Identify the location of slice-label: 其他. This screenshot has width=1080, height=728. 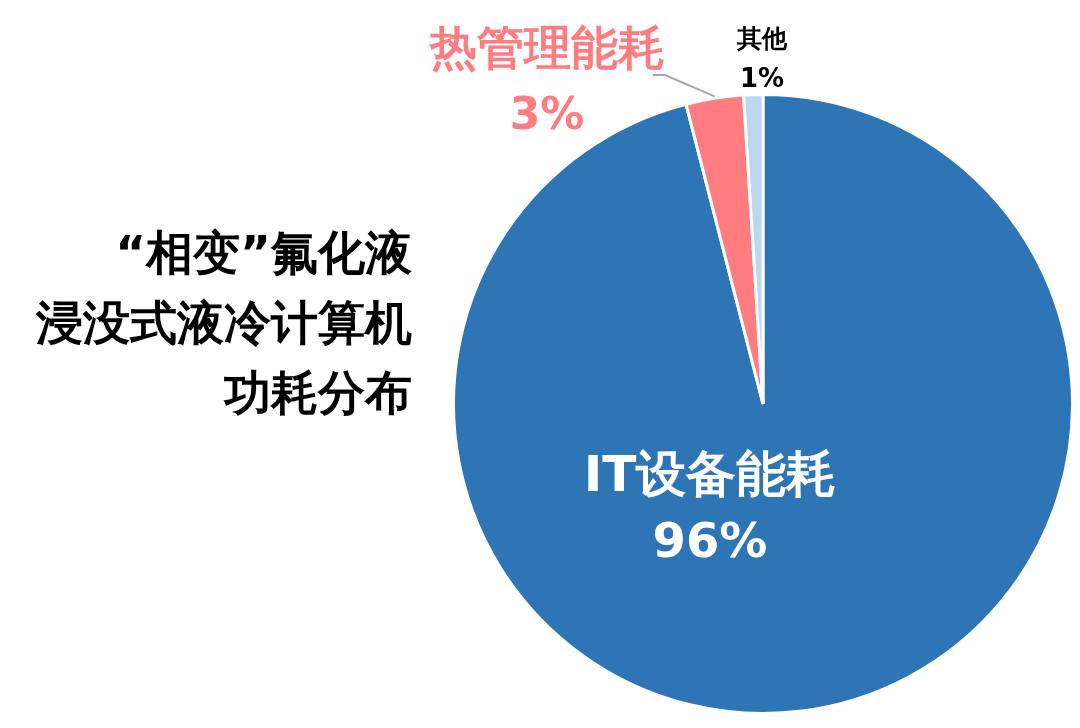
(762, 38).